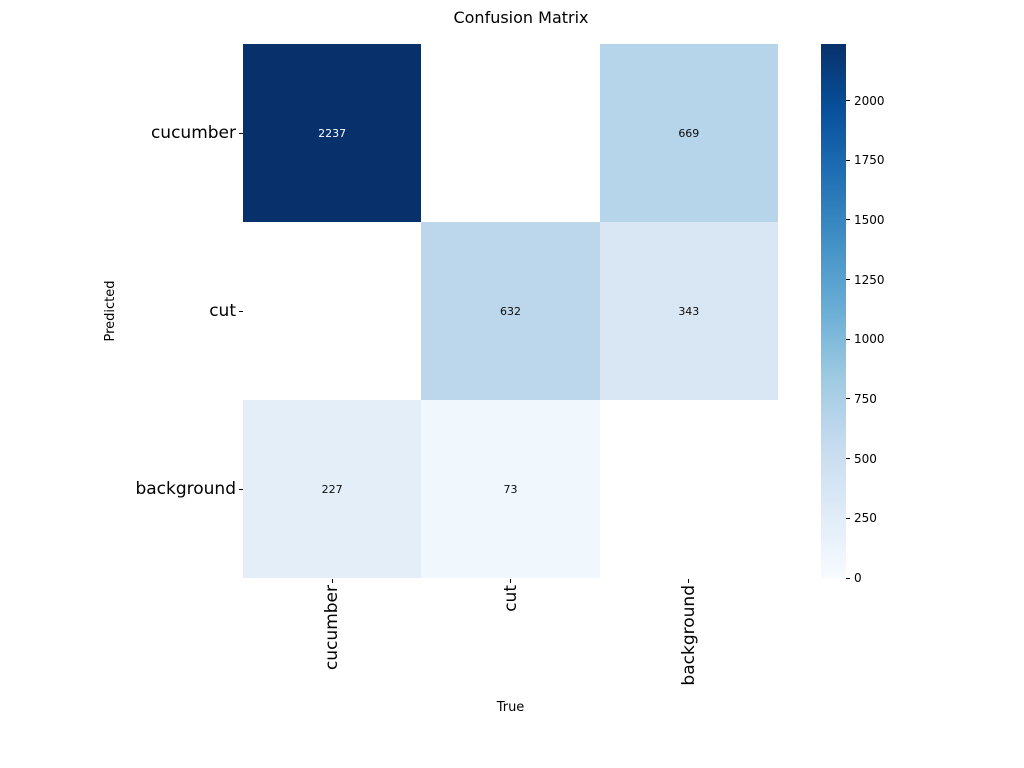 Image resolution: width=1024 pixels, height=768 pixels. What do you see at coordinates (865, 398) in the screenshot?
I see `colorbar-tick-label: 750` at bounding box center [865, 398].